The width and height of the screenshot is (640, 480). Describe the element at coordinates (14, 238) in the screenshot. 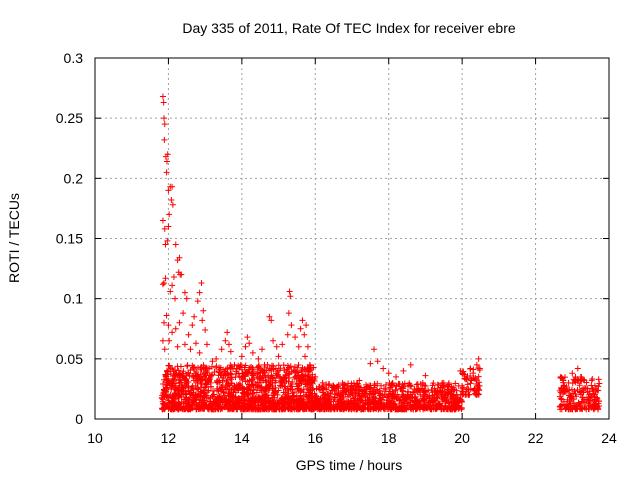

I see `y-axis-label: ROTI / TECUs` at that location.